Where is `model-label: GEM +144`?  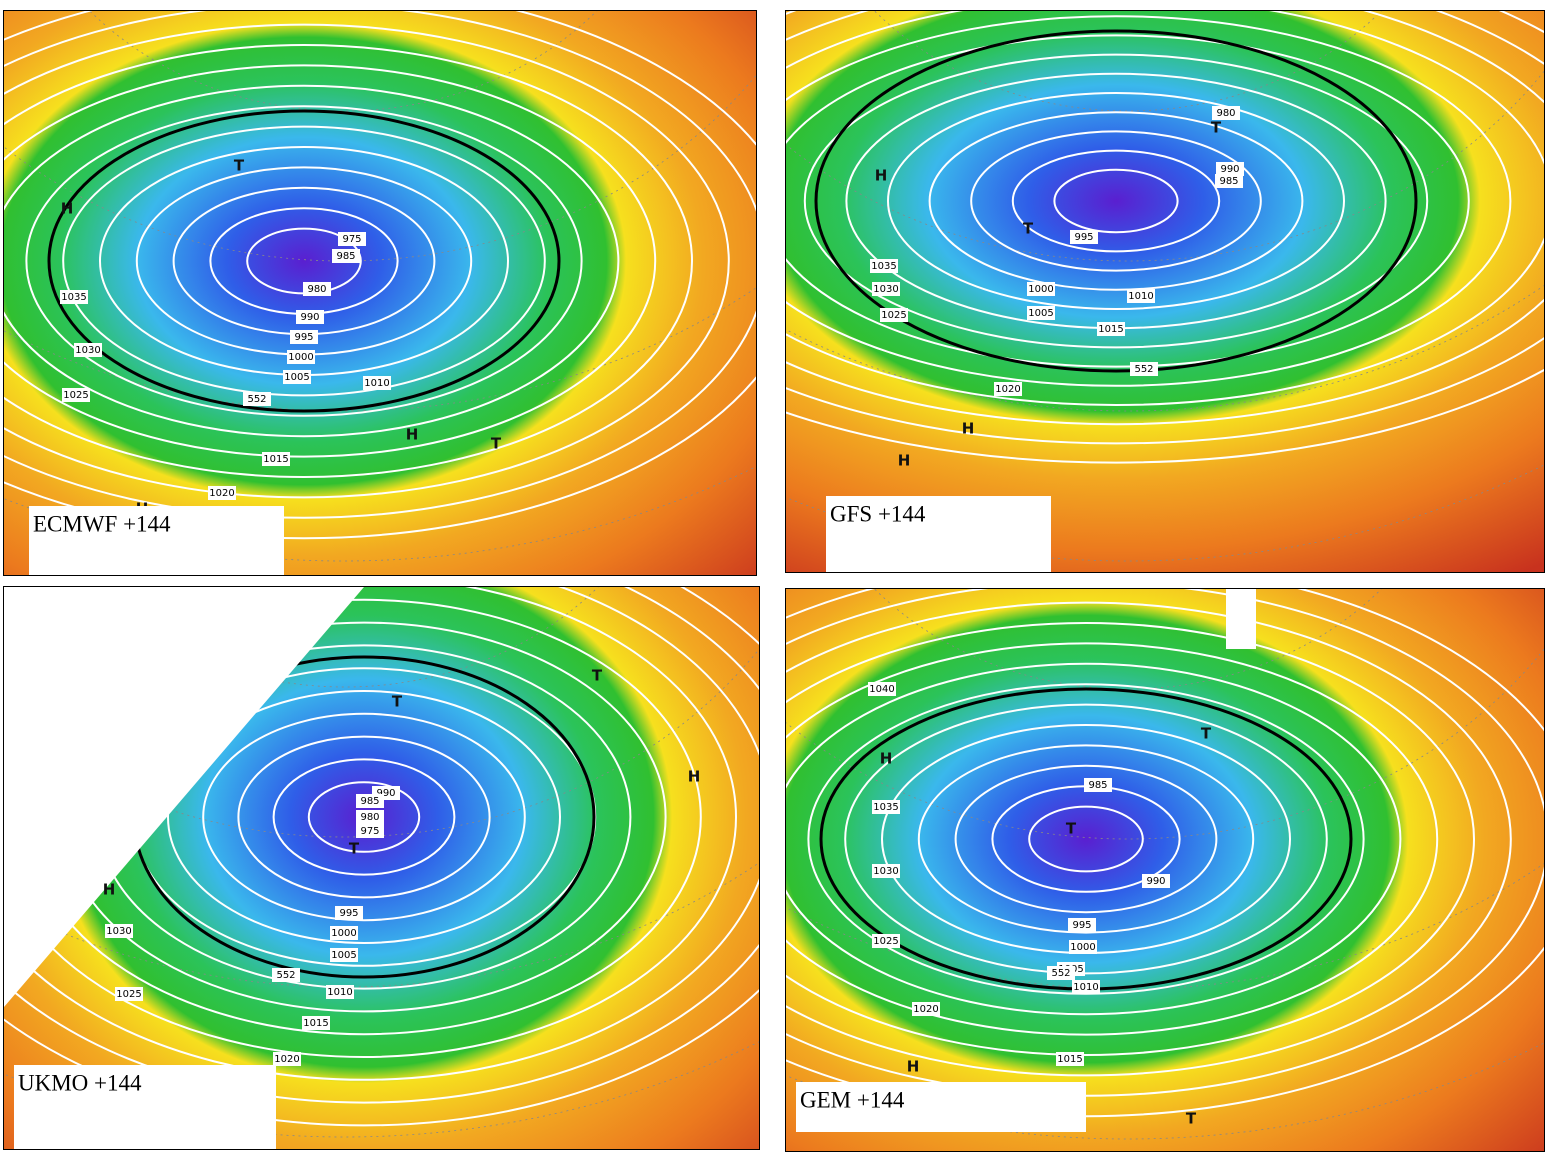
model-label: GEM +144 is located at coordinates (852, 1099).